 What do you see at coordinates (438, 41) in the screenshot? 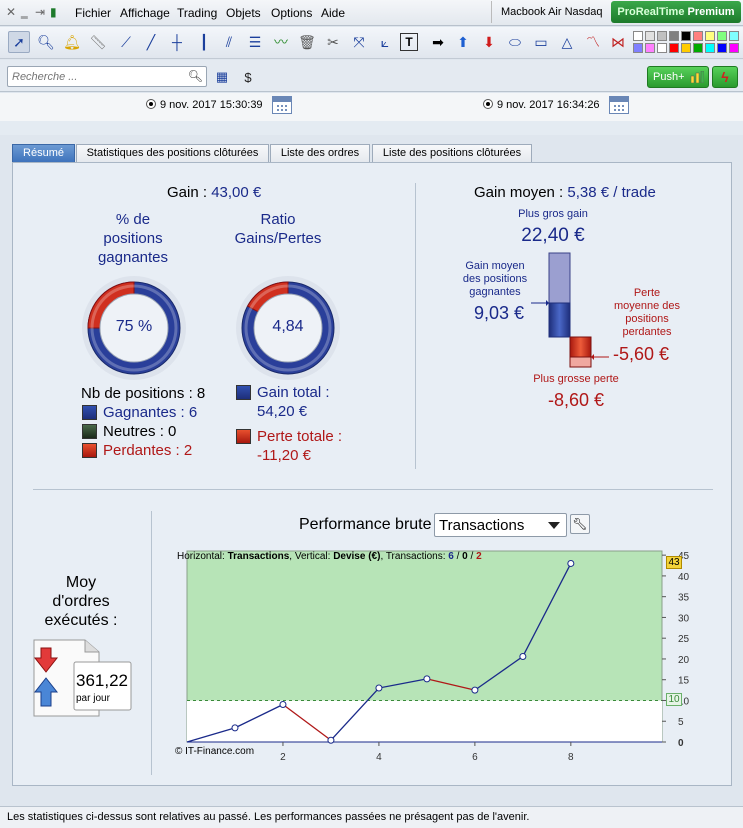
I see `arrow-right-icon: ➡` at bounding box center [438, 41].